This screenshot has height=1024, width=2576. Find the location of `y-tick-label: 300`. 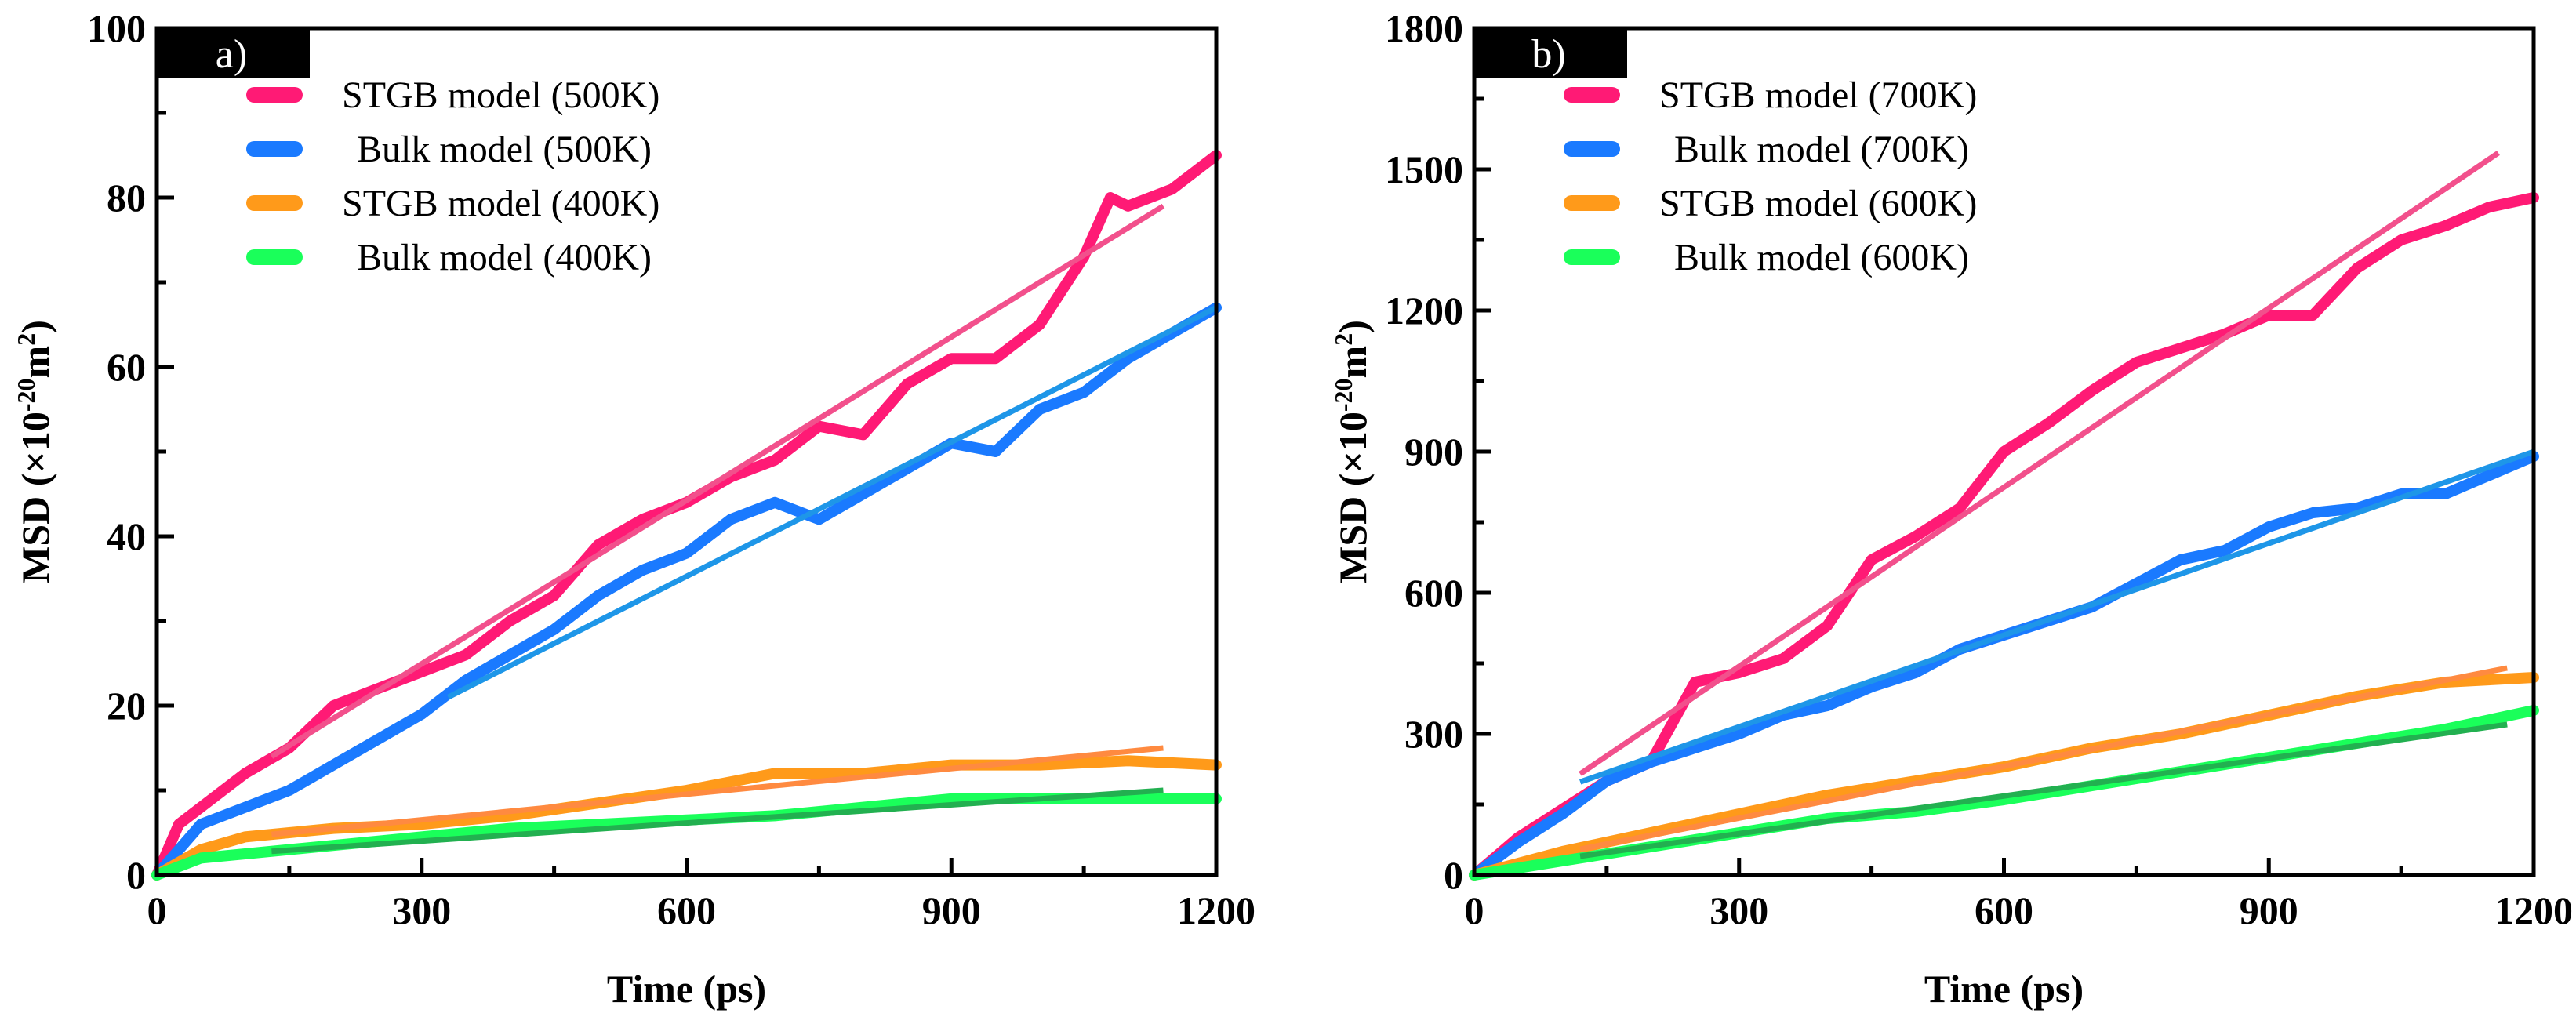

y-tick-label: 300 is located at coordinates (1433, 734).